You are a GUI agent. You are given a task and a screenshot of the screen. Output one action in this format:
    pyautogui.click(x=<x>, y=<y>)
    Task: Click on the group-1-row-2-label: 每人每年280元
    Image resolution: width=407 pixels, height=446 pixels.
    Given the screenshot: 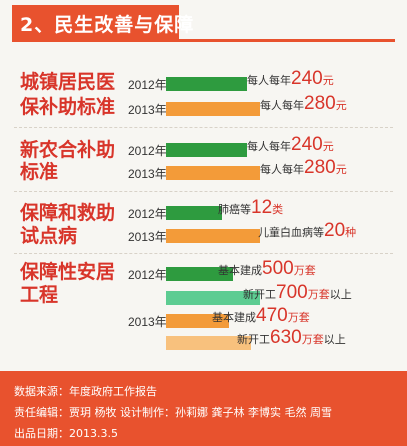 What is the action you would take?
    pyautogui.click(x=303, y=104)
    